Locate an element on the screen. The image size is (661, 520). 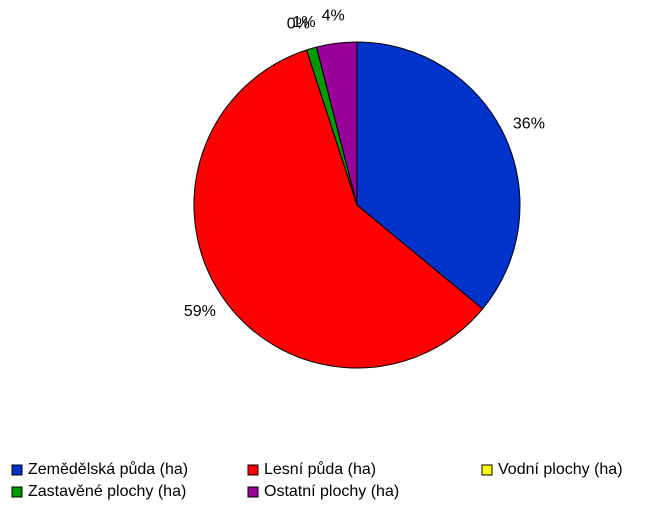
legend-label: Ostatní plochy (ha) is located at coordinates (331, 491).